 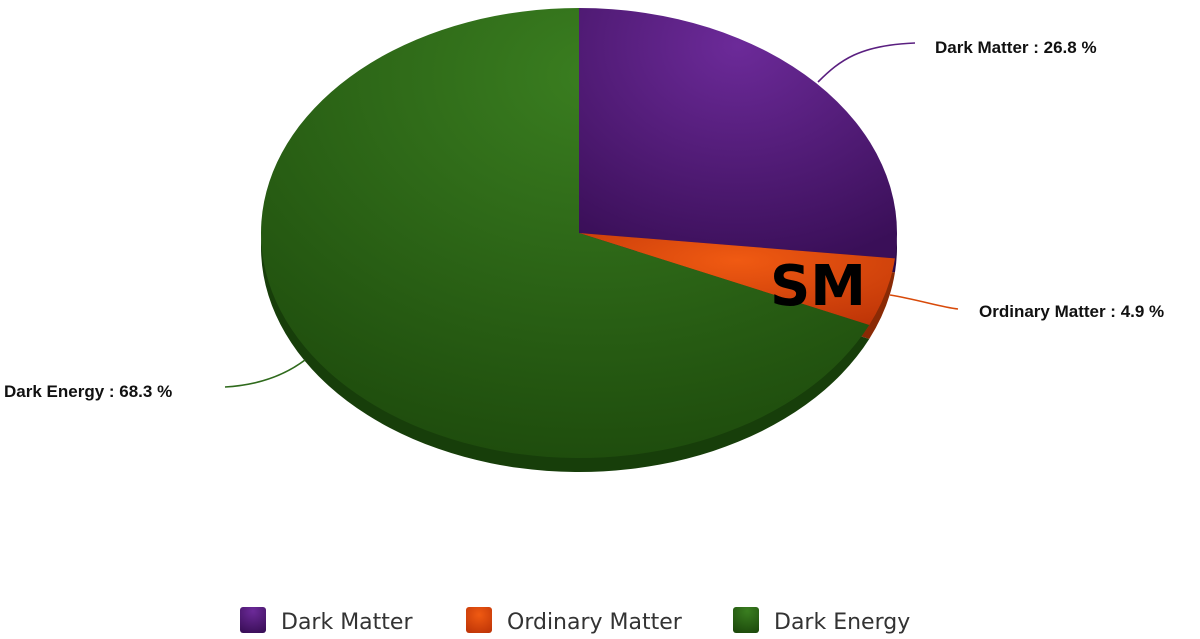 What do you see at coordinates (737, 279) in the screenshot?
I see `pie-slice-ordinary-matter` at bounding box center [737, 279].